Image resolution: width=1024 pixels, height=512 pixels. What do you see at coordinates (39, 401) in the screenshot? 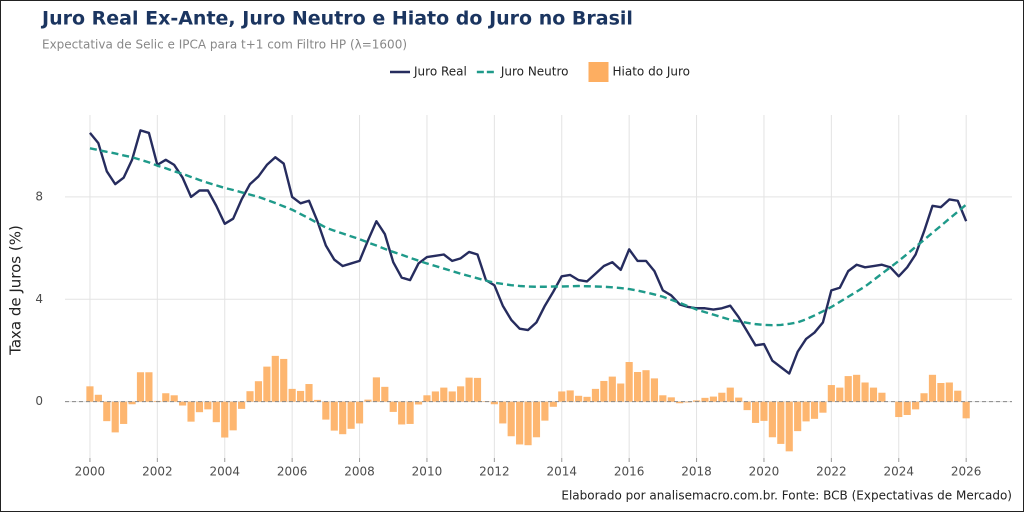
I see `y-tick-label: 0` at bounding box center [39, 401].